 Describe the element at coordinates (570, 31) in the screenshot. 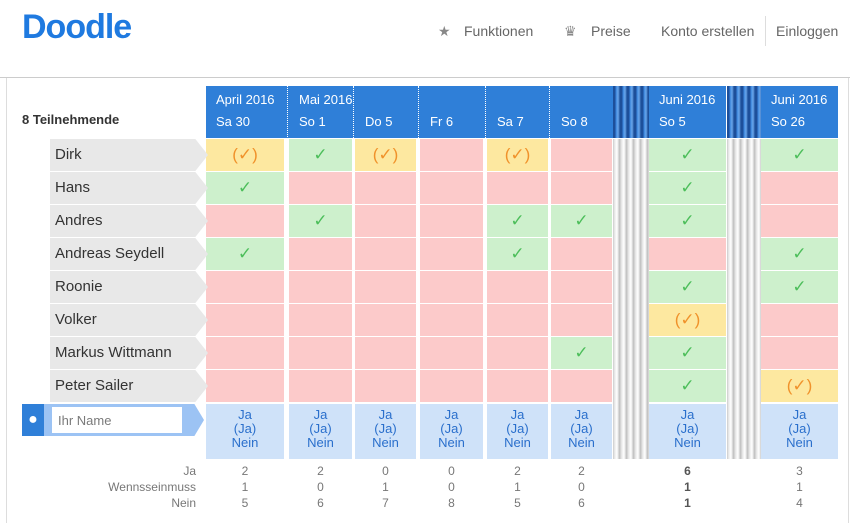

I see `crown-icon: ♛` at that location.